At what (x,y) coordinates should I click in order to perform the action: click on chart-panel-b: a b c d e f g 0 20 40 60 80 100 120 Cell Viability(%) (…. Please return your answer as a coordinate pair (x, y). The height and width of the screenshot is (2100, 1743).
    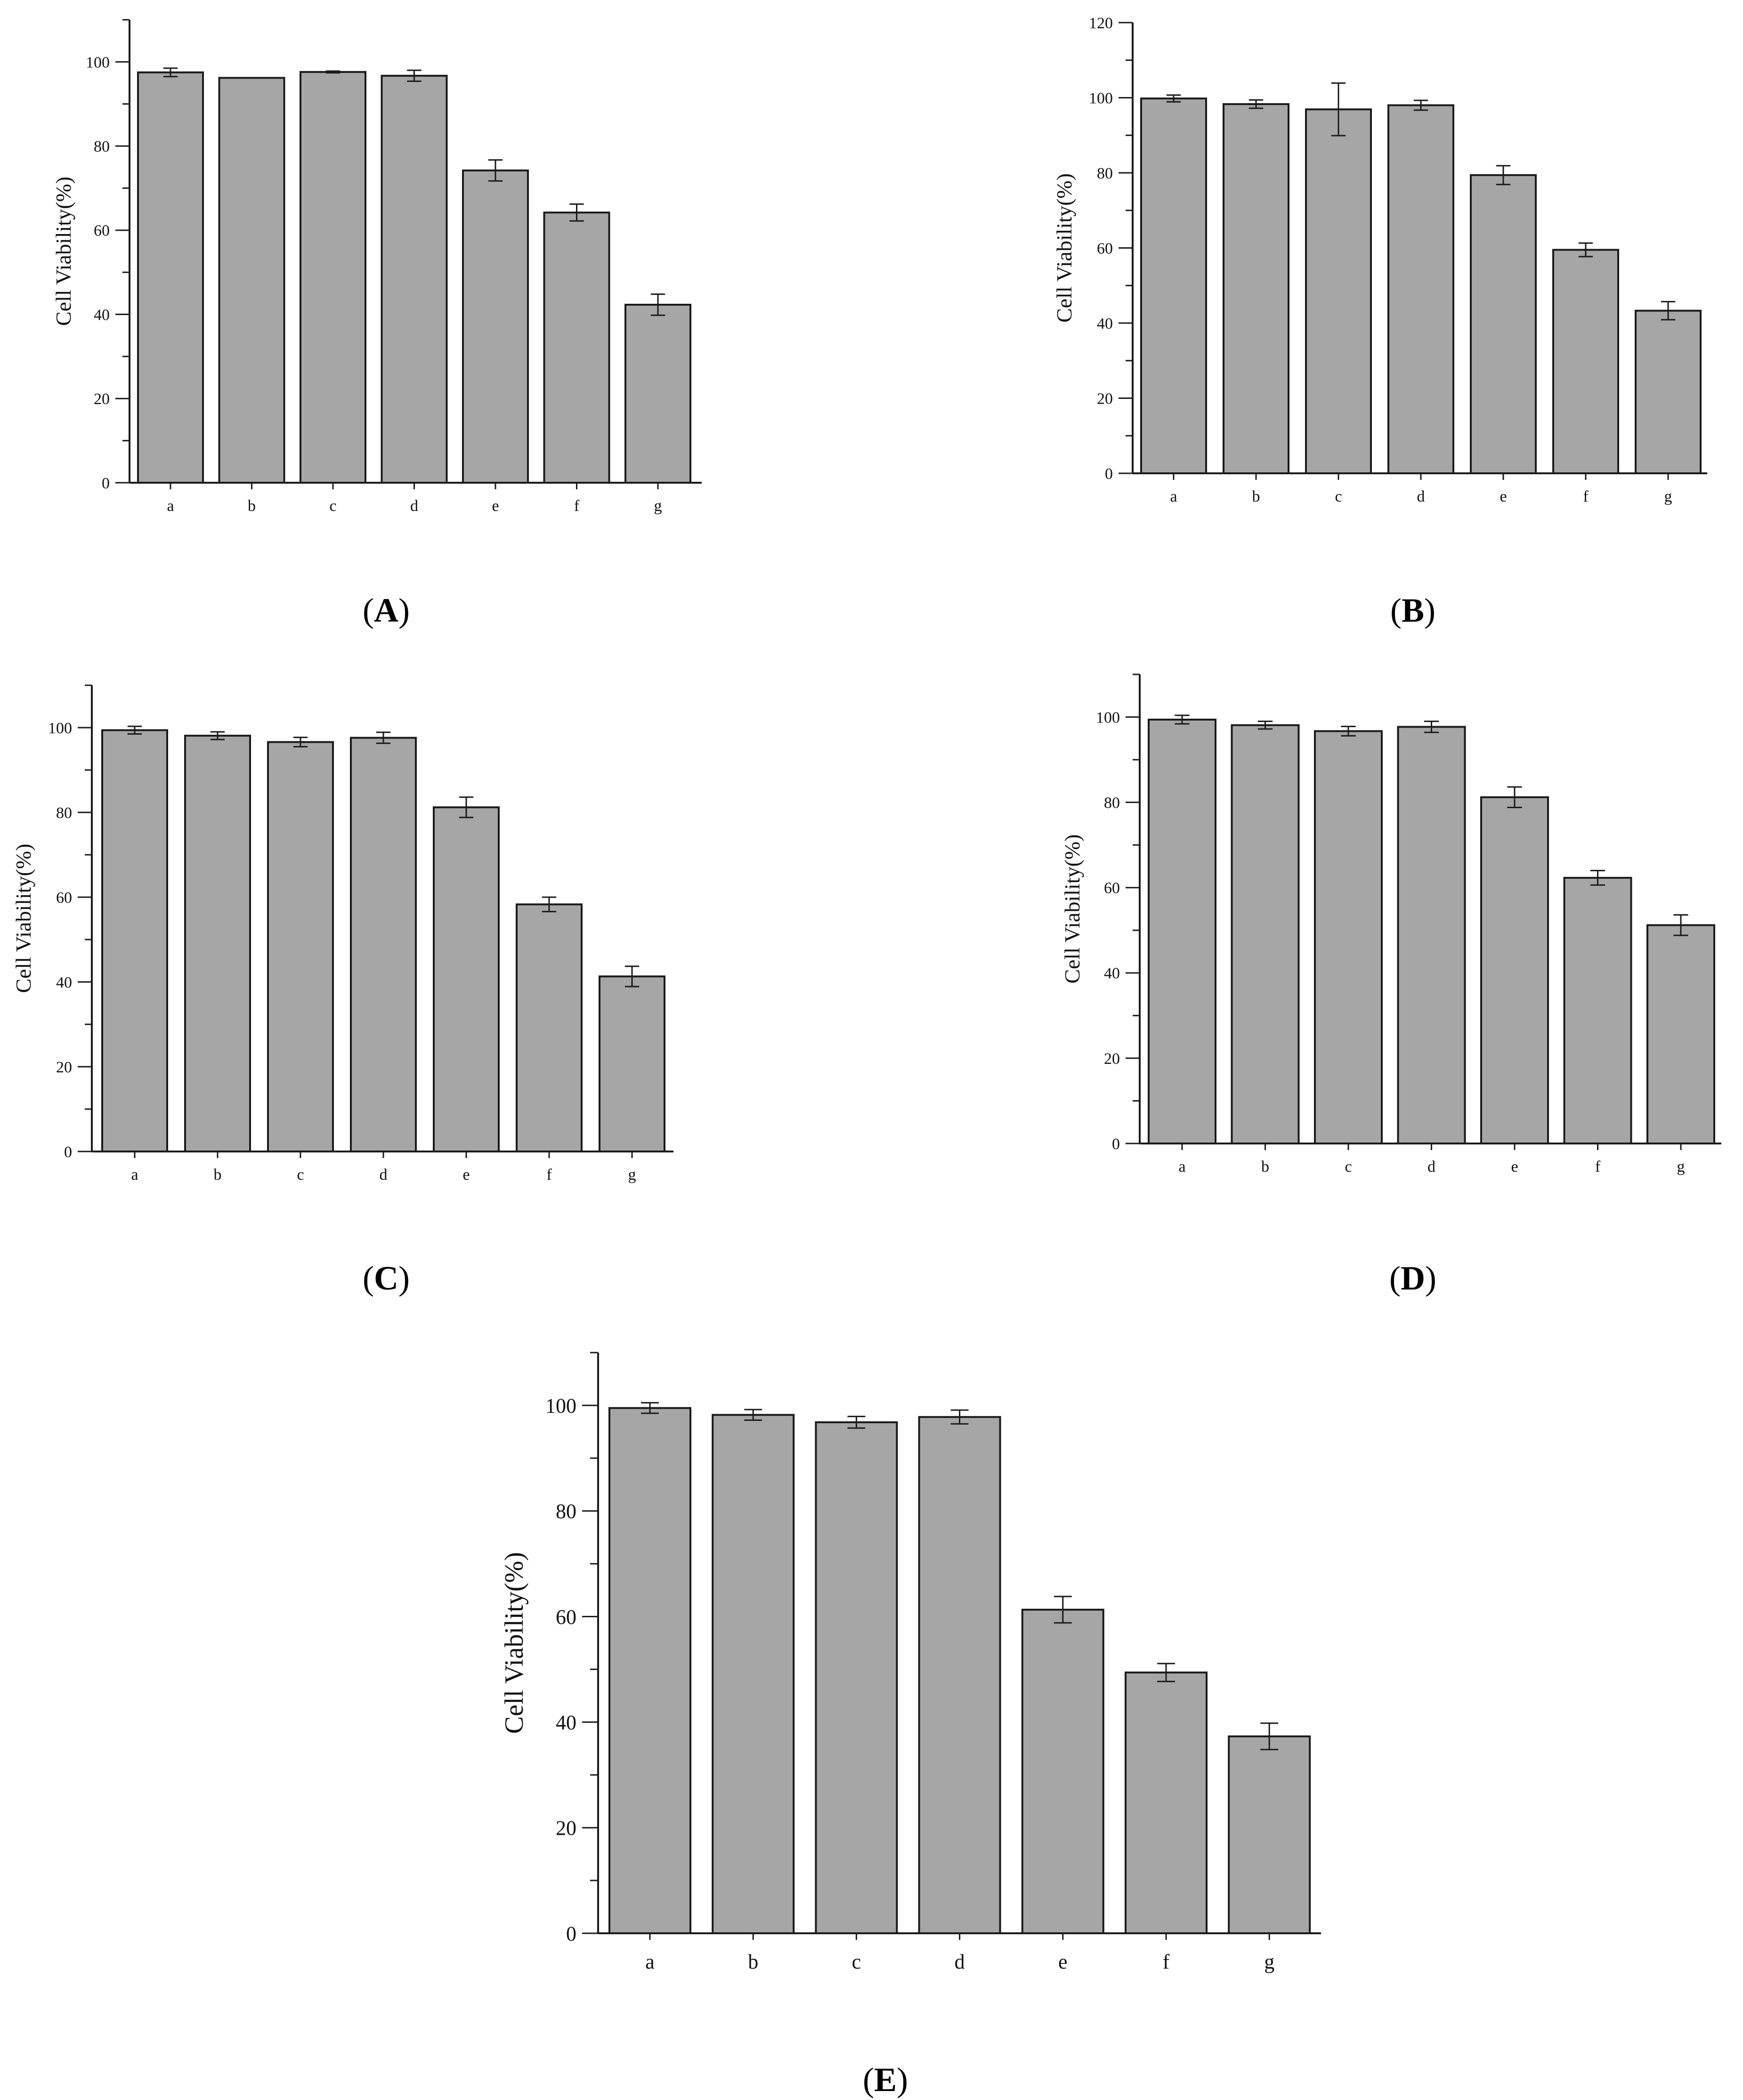
    Looking at the image, I should click on (1379, 322).